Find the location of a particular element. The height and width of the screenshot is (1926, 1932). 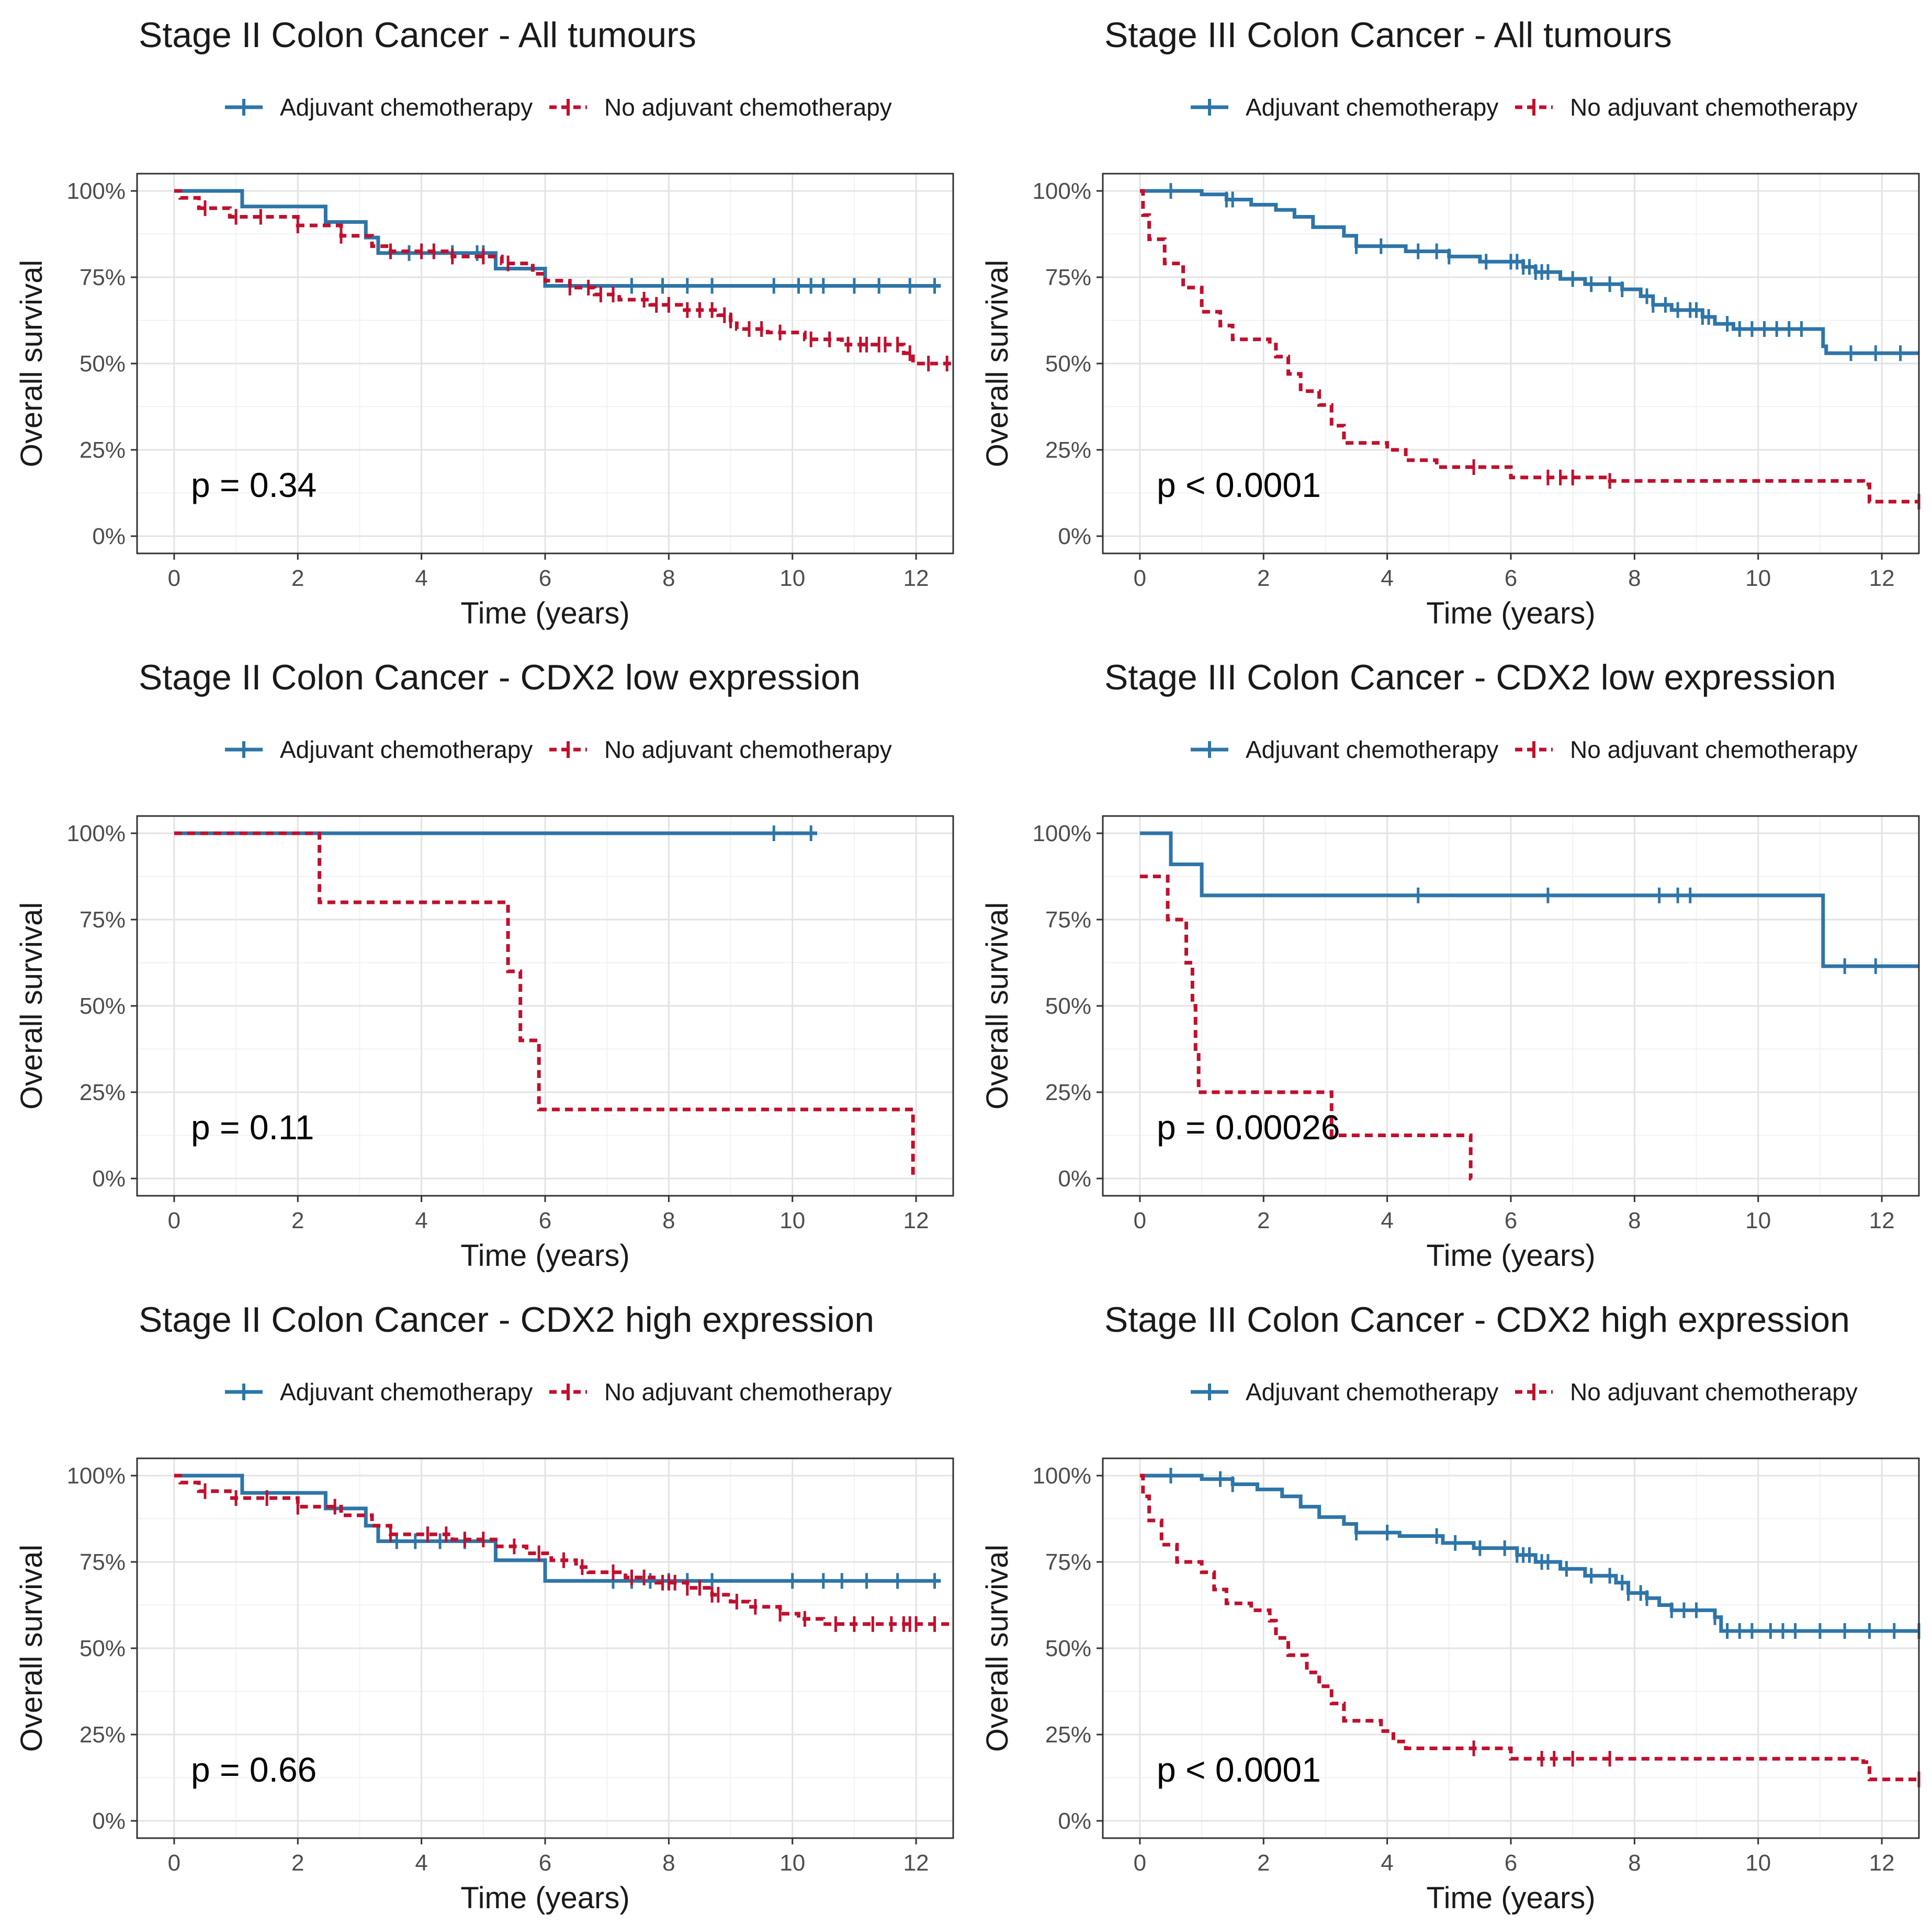

panel-title: Stage III Colon Cancer - All tumours is located at coordinates (1388, 35).